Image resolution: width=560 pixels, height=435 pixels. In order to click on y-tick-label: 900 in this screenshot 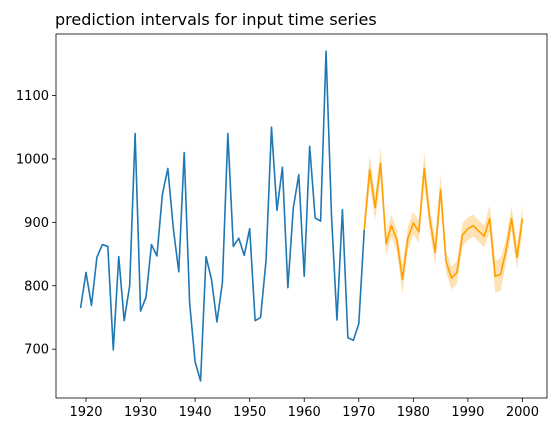, I will do `click(36, 223)`.